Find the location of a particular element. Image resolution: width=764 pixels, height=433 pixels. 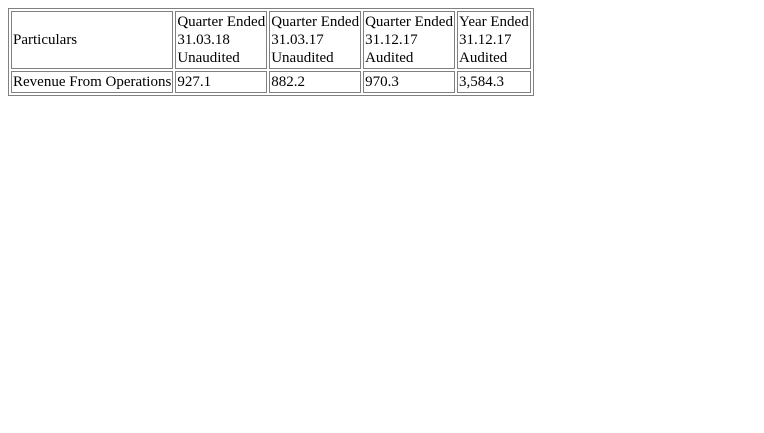

particulars-header-cell: Particulars is located at coordinates (92, 40).